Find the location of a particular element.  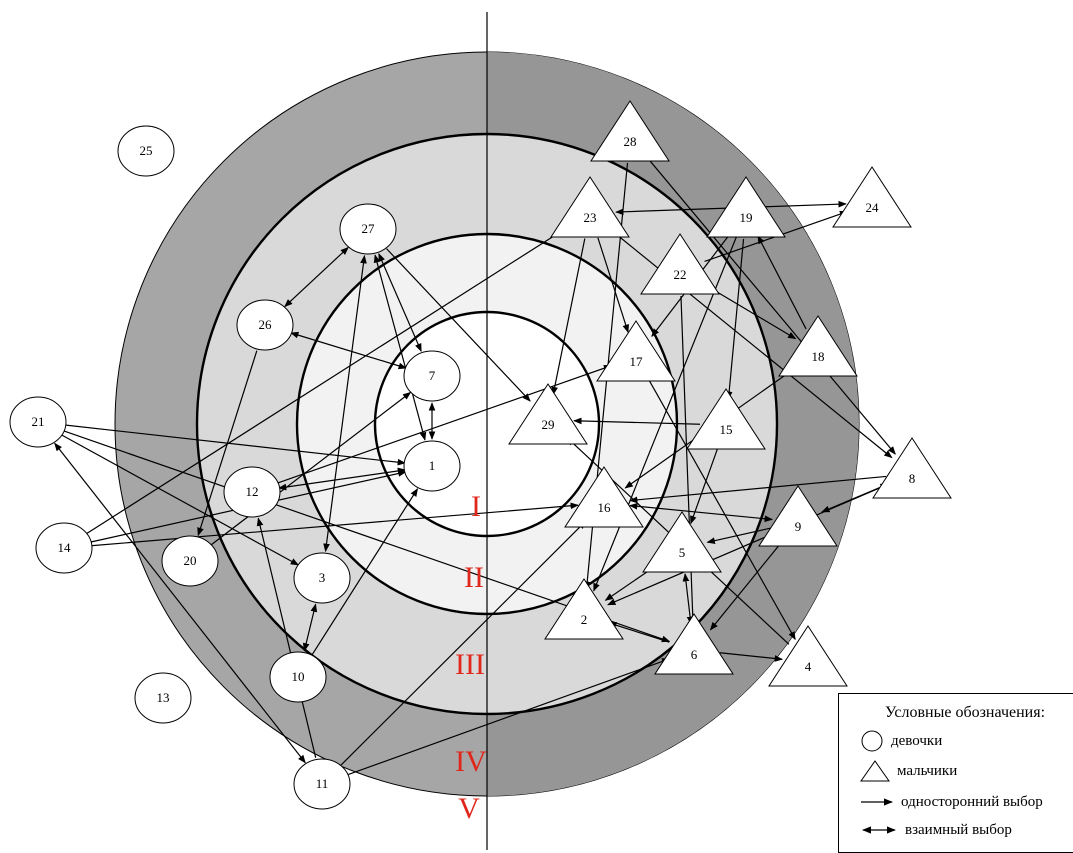

edge-11-16-one-way is located at coordinates (463, 643).